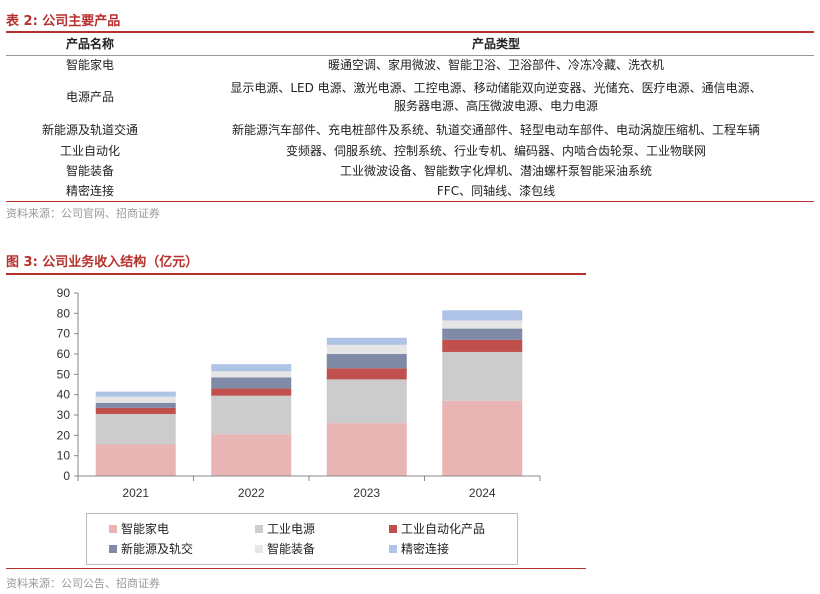 This screenshot has width=820, height=594. Describe the element at coordinates (66, 476) in the screenshot. I see `y-tick-label: 0` at that location.